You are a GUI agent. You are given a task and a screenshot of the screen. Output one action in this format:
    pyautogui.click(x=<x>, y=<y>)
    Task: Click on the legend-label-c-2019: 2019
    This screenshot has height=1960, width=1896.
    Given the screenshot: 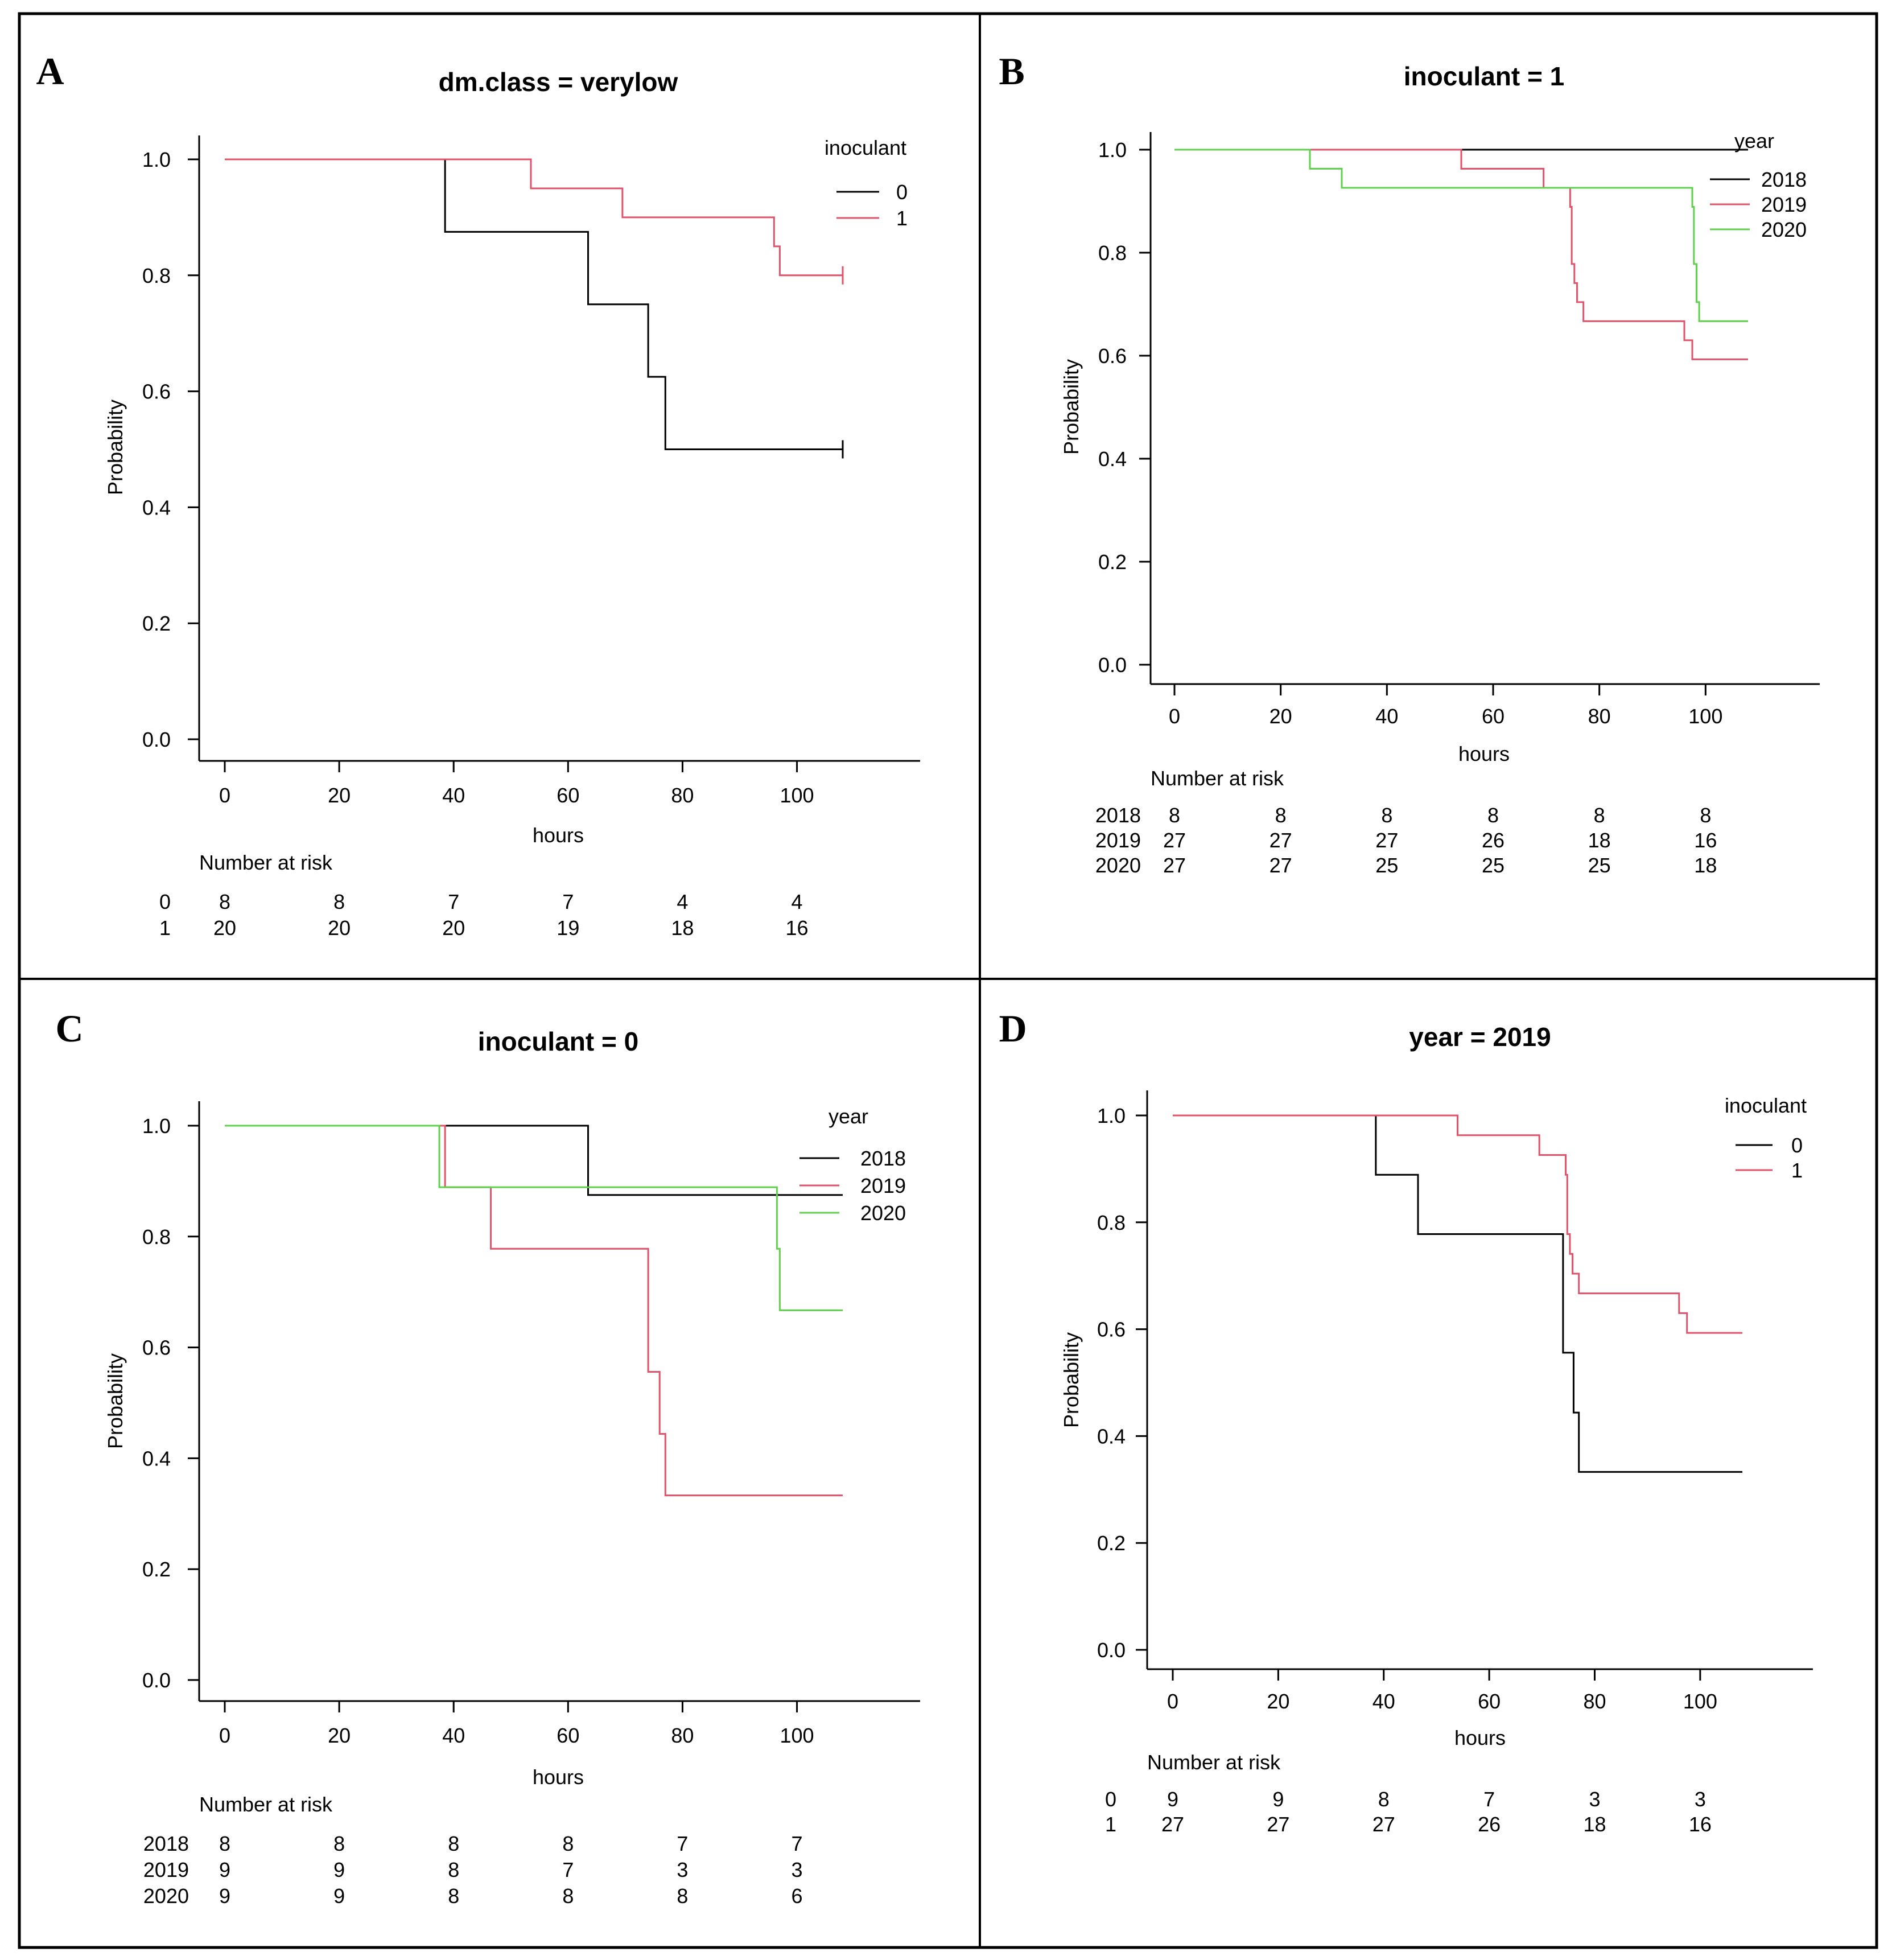 What is the action you would take?
    pyautogui.click(x=883, y=1185)
    